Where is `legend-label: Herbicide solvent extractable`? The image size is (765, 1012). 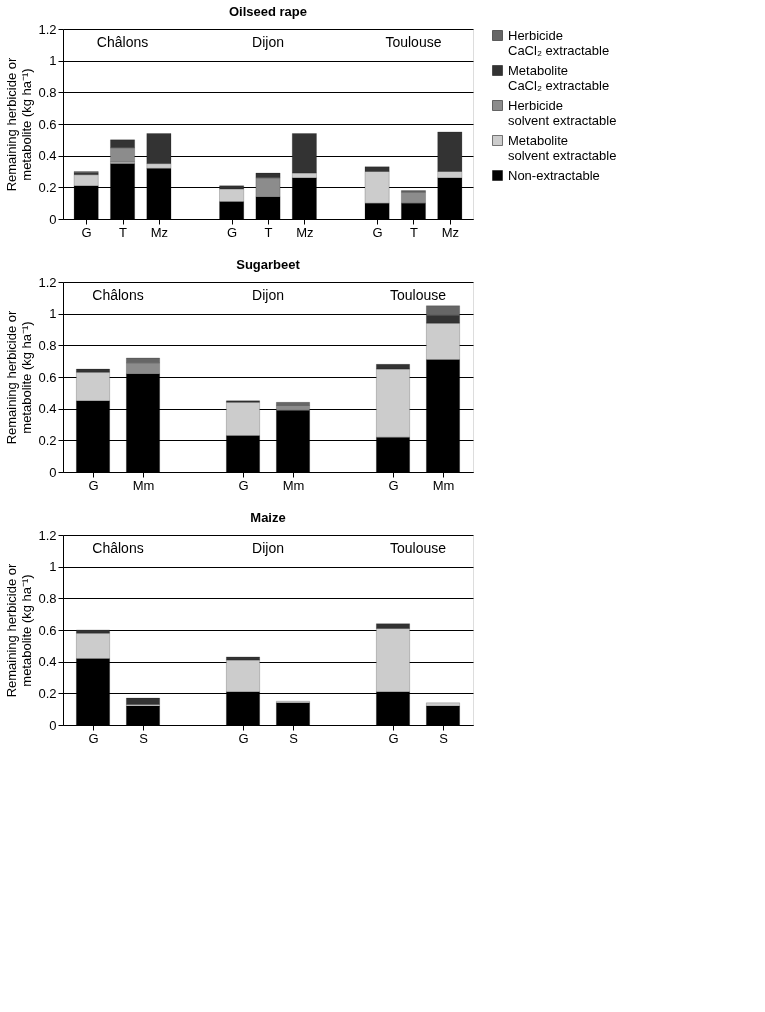
legend-label: Herbicide solvent extractable is located at coordinates (562, 112).